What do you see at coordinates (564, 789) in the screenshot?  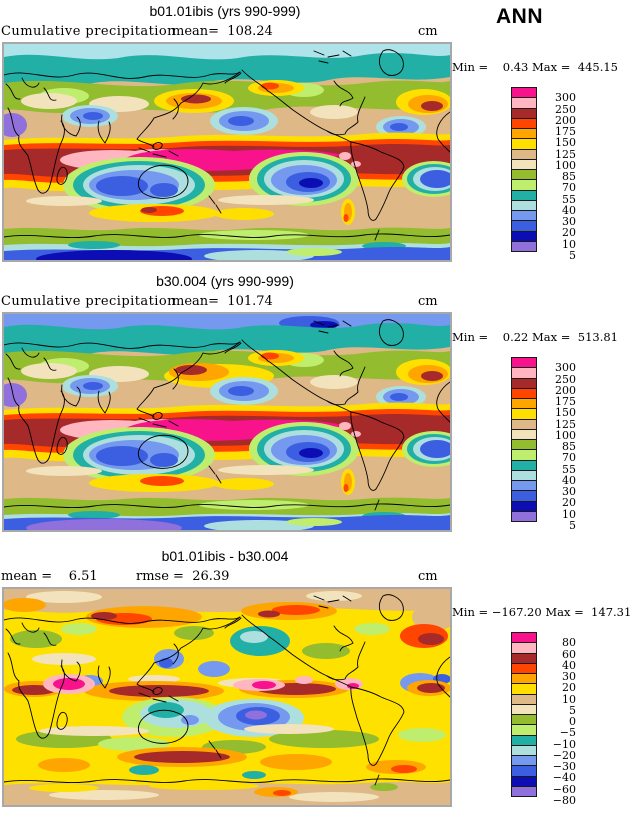 I see `colorbar-tick-label: −60` at bounding box center [564, 789].